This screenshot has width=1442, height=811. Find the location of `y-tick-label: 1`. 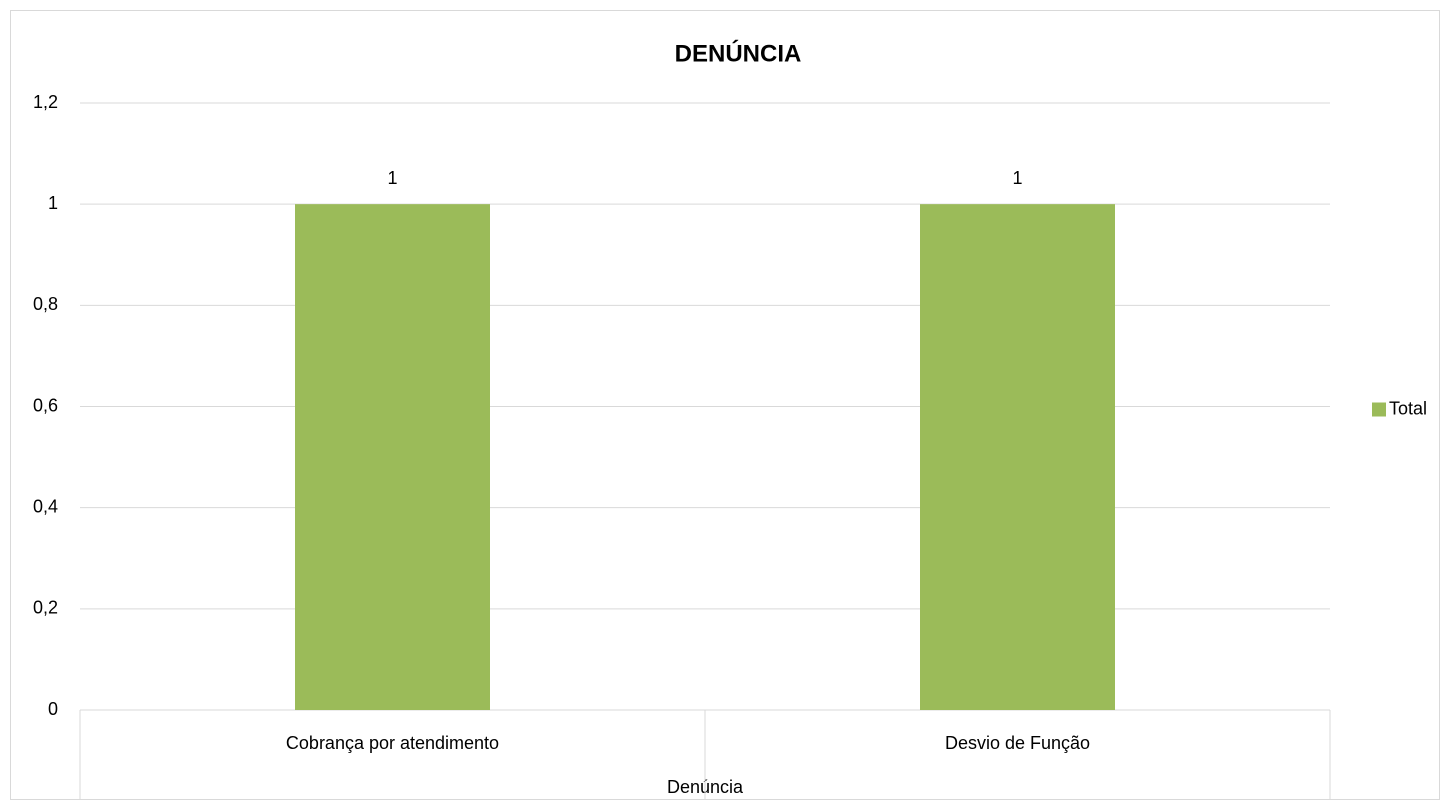

y-tick-label: 1 is located at coordinates (53, 203).